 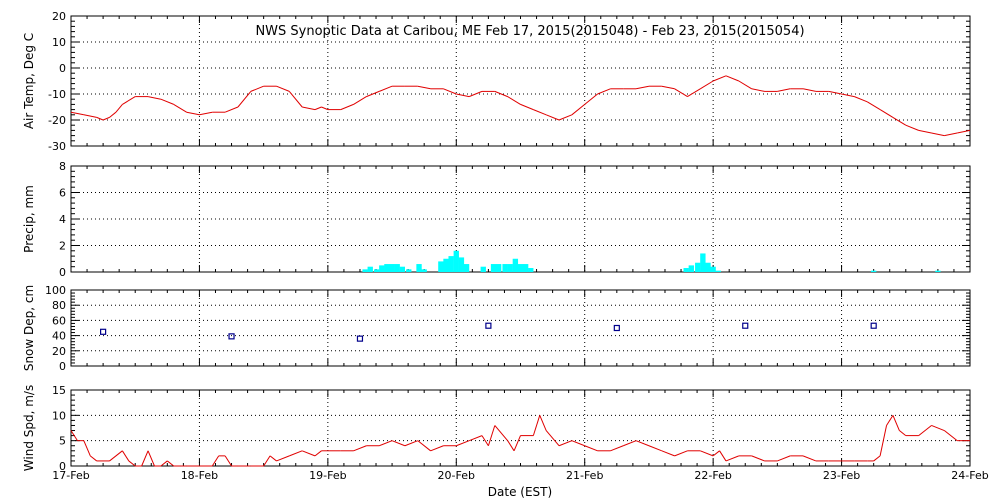 I want to click on snow-depth-ytick-label: 40, so click(x=59, y=336).